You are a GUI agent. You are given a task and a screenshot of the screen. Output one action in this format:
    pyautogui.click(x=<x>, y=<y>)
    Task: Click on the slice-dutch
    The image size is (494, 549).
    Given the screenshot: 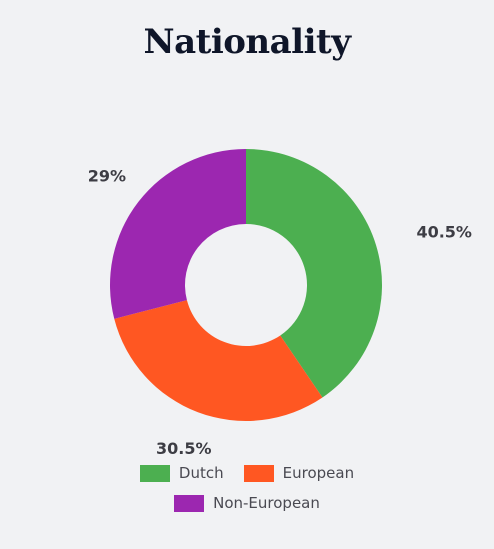 What is the action you would take?
    pyautogui.click(x=314, y=273)
    